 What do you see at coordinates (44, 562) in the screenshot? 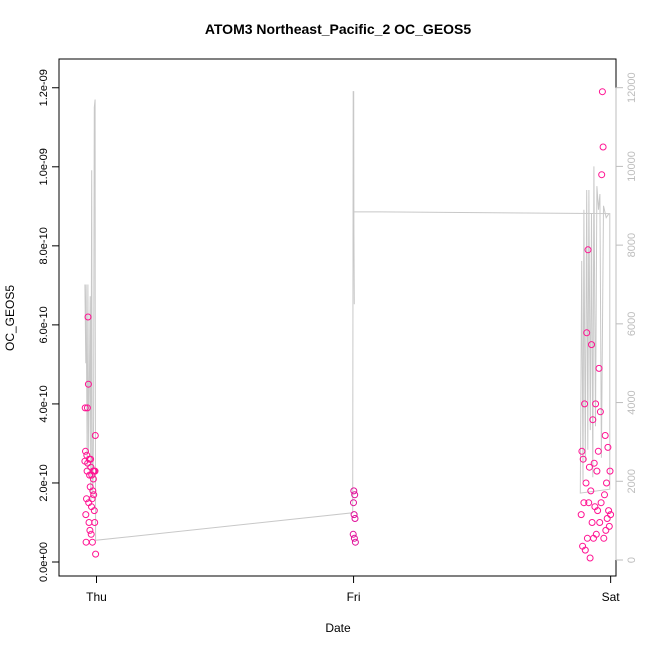
I see `y-tick-label: 0.0e+00` at bounding box center [44, 562].